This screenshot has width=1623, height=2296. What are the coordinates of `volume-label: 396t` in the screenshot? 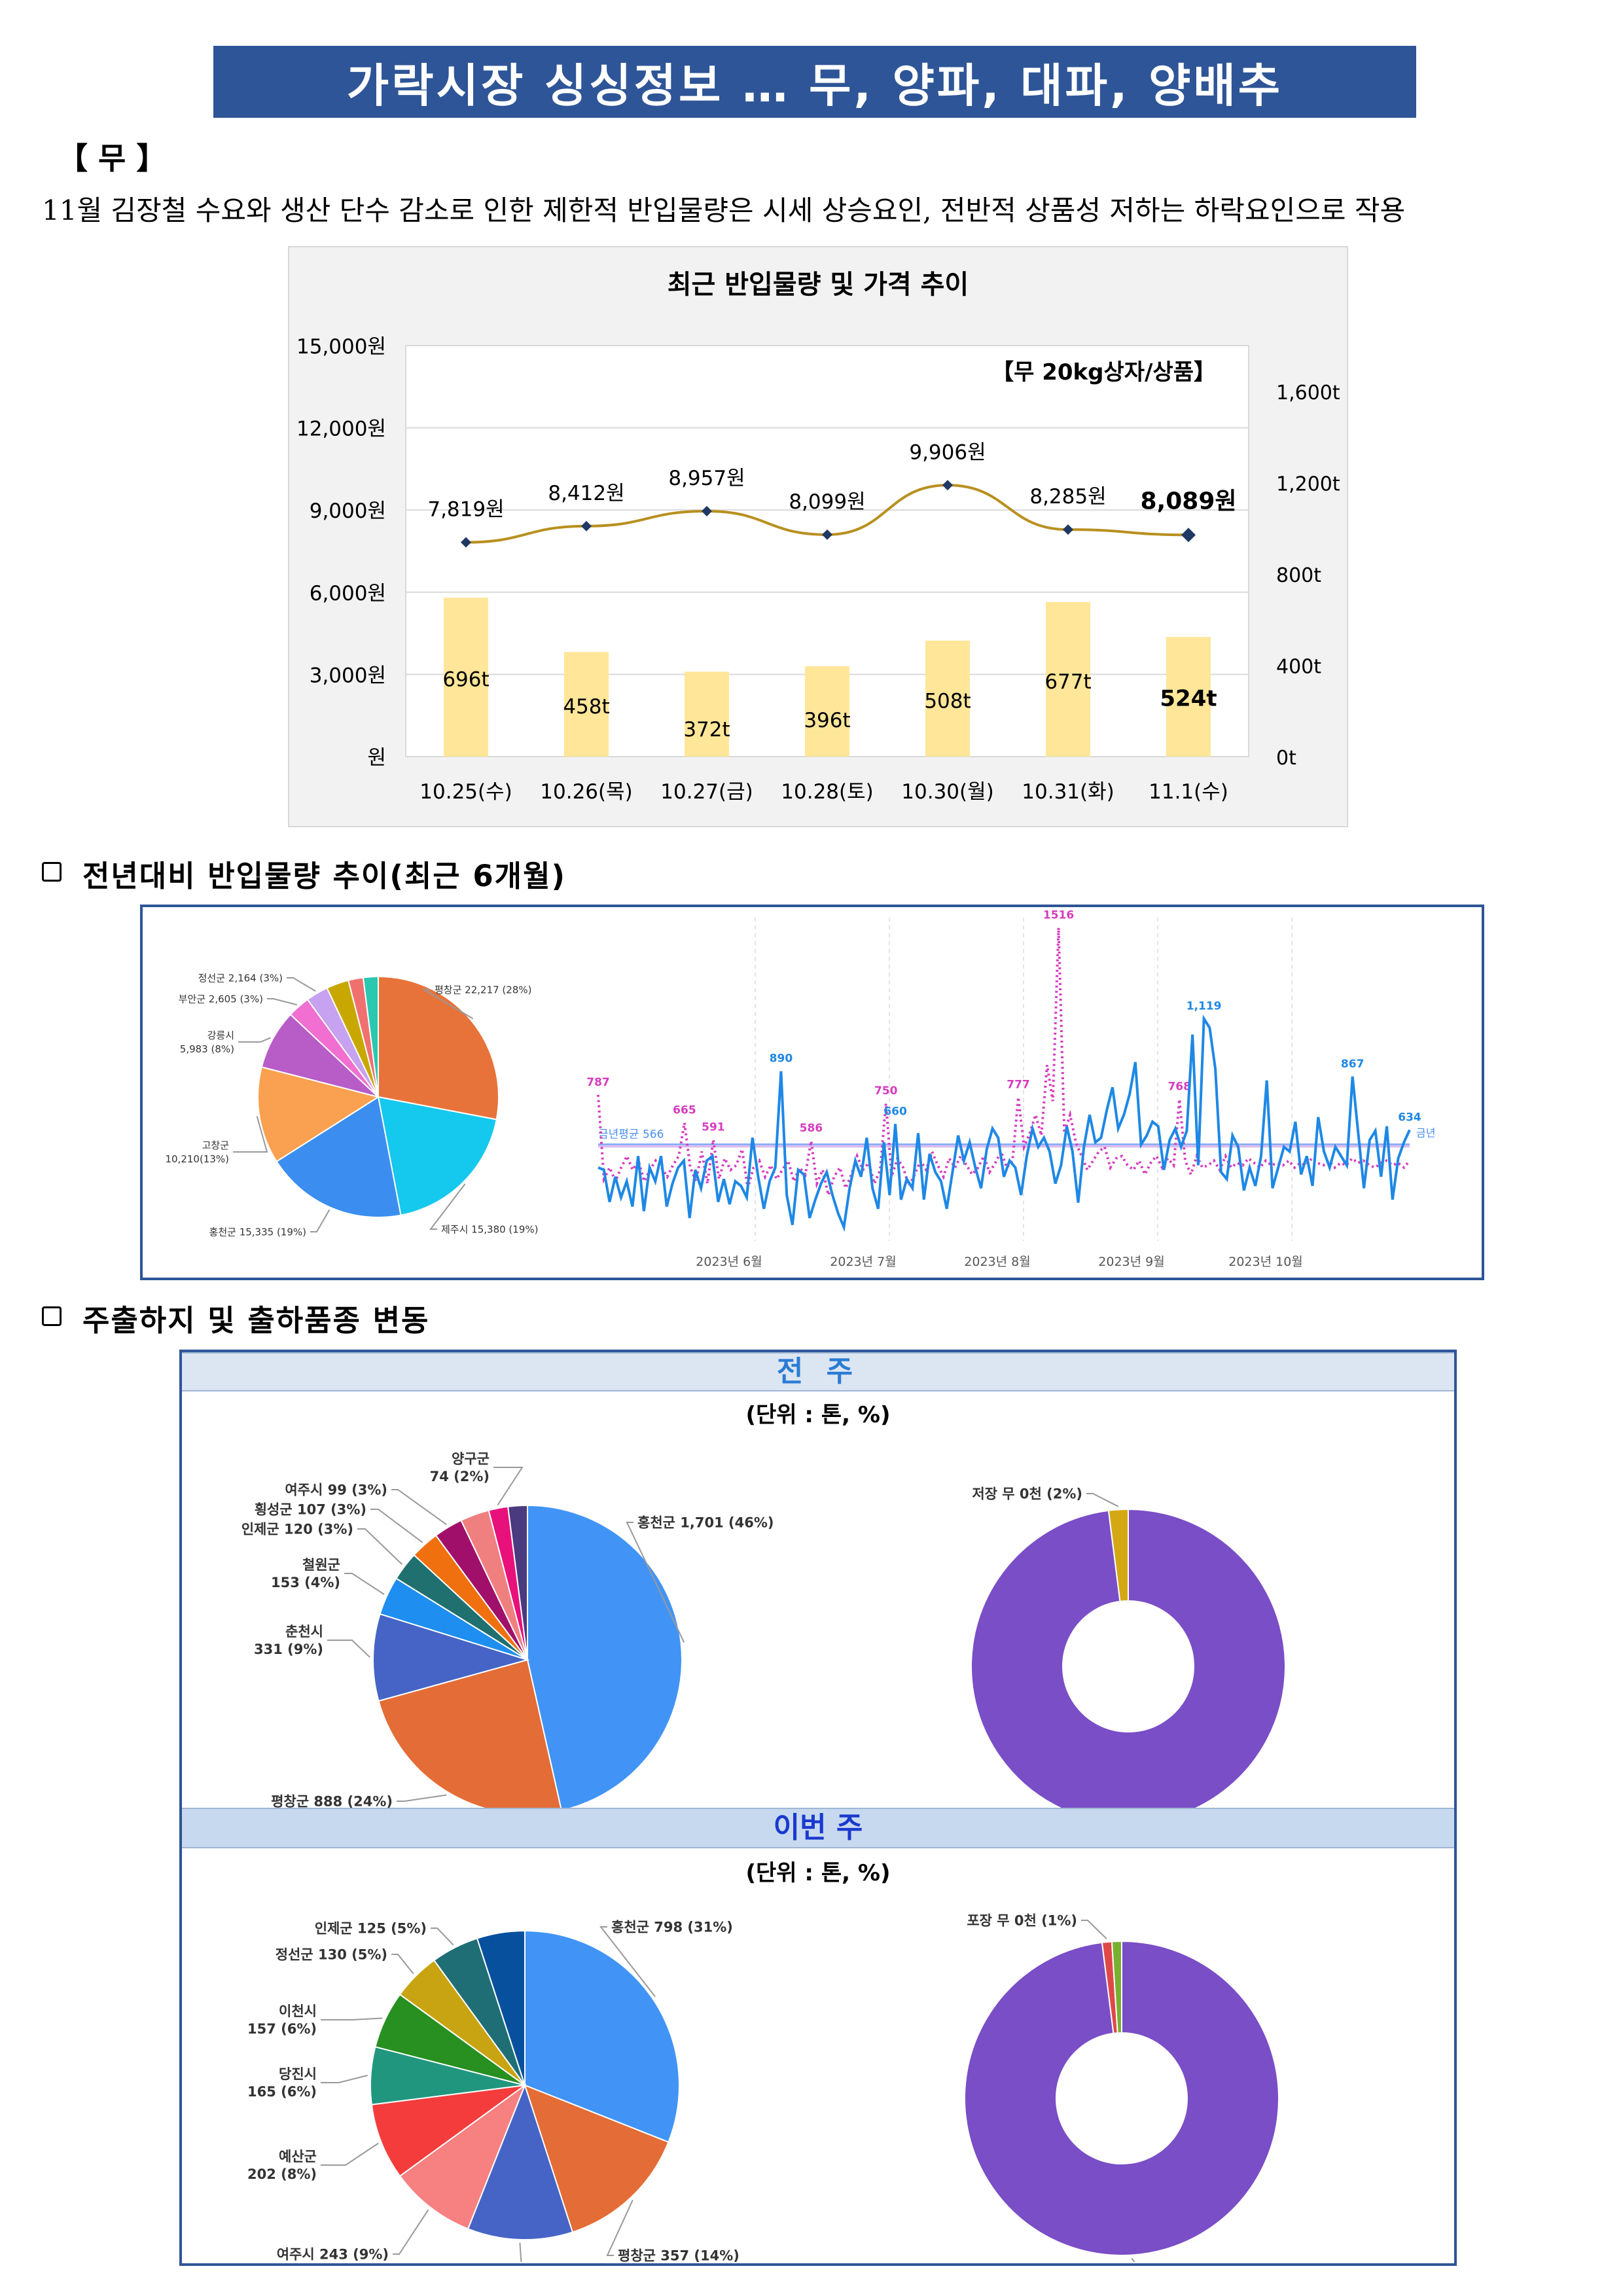 It's located at (827, 720).